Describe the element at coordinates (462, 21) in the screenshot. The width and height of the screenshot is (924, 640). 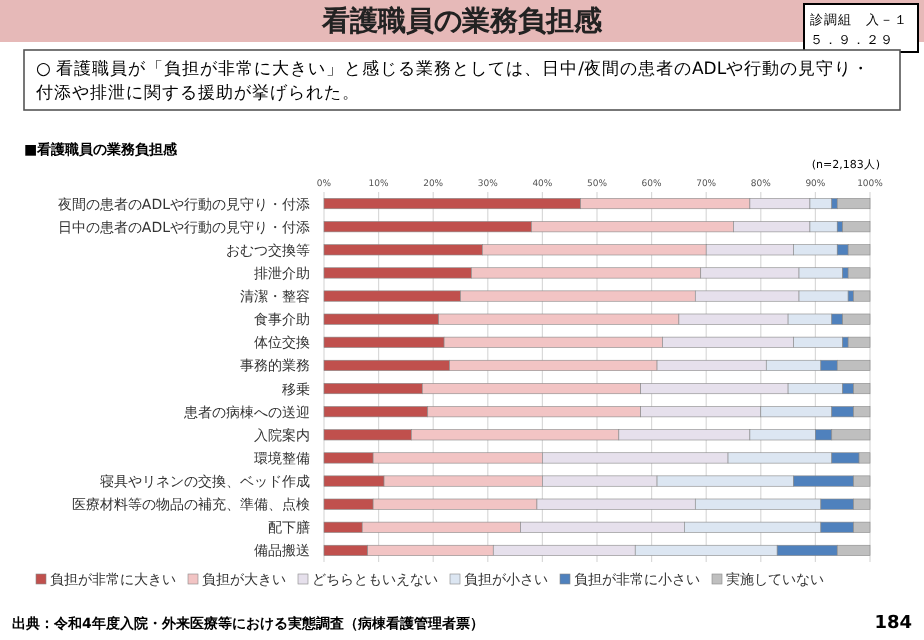
I see `chart-title: 看護職員の業務負担感` at that location.